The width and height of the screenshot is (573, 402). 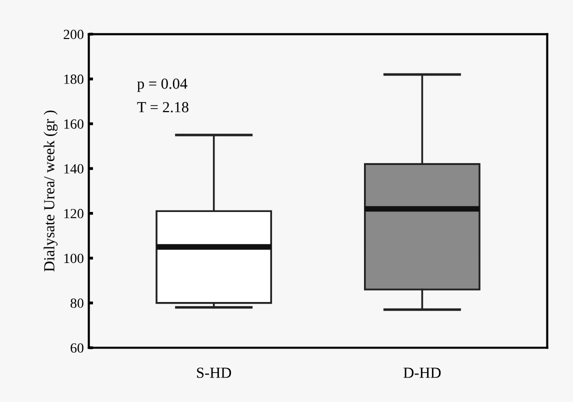 I want to click on x-tick-label: D-HD, so click(x=422, y=373).